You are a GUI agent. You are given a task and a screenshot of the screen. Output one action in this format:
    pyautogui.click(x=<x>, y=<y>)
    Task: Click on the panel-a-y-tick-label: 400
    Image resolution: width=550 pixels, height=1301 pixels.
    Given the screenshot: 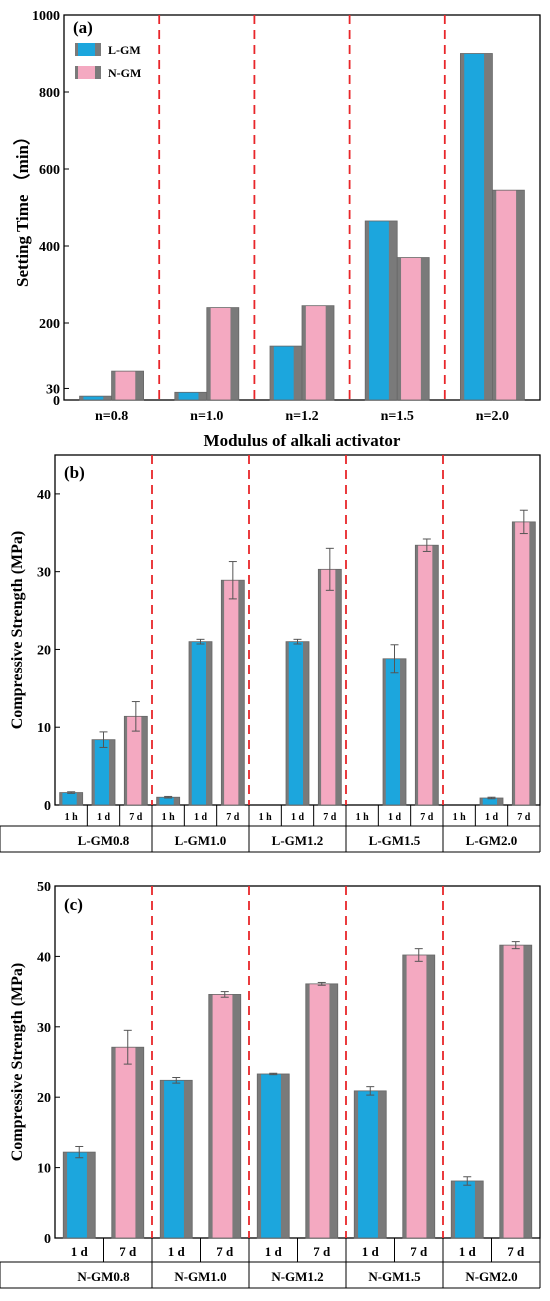 What is the action you would take?
    pyautogui.click(x=49, y=247)
    